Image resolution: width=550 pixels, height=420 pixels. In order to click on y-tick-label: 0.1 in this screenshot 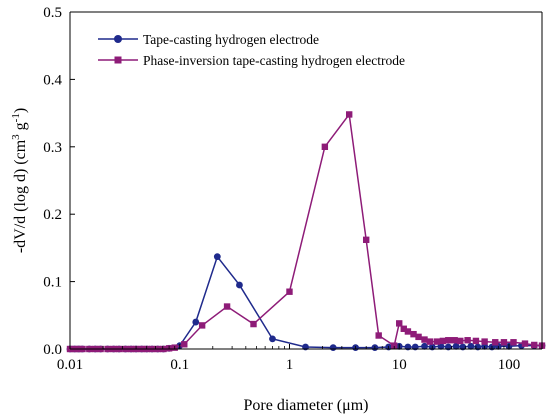, I will do `click(52, 283)`.